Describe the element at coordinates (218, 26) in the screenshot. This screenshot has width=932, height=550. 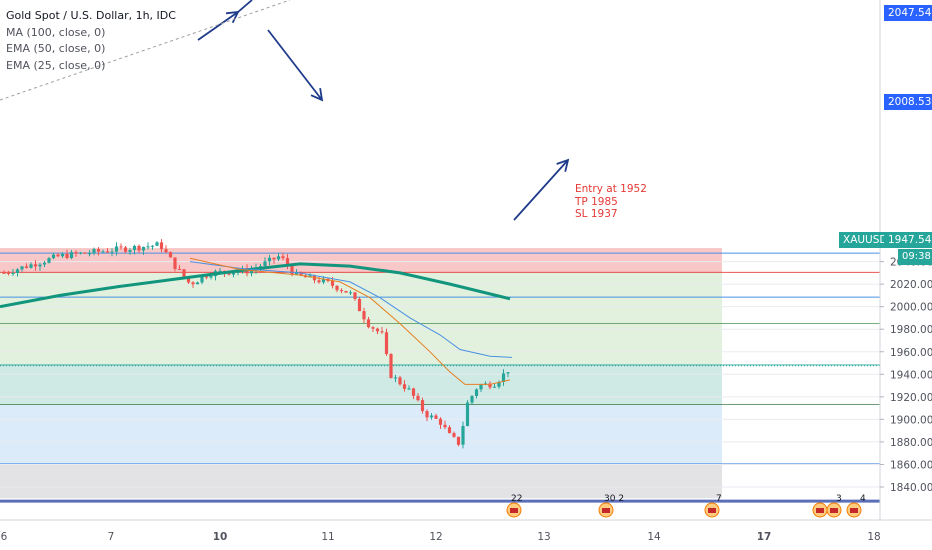
I see `arrow-up-left` at that location.